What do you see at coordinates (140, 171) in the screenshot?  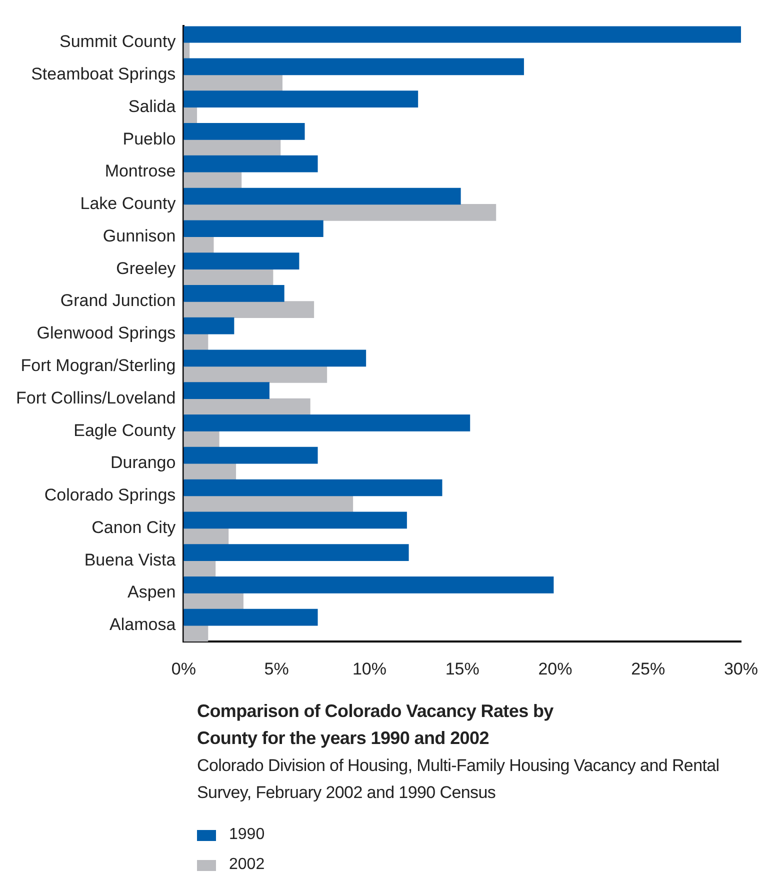 I see `y-tick-label: Montrose` at bounding box center [140, 171].